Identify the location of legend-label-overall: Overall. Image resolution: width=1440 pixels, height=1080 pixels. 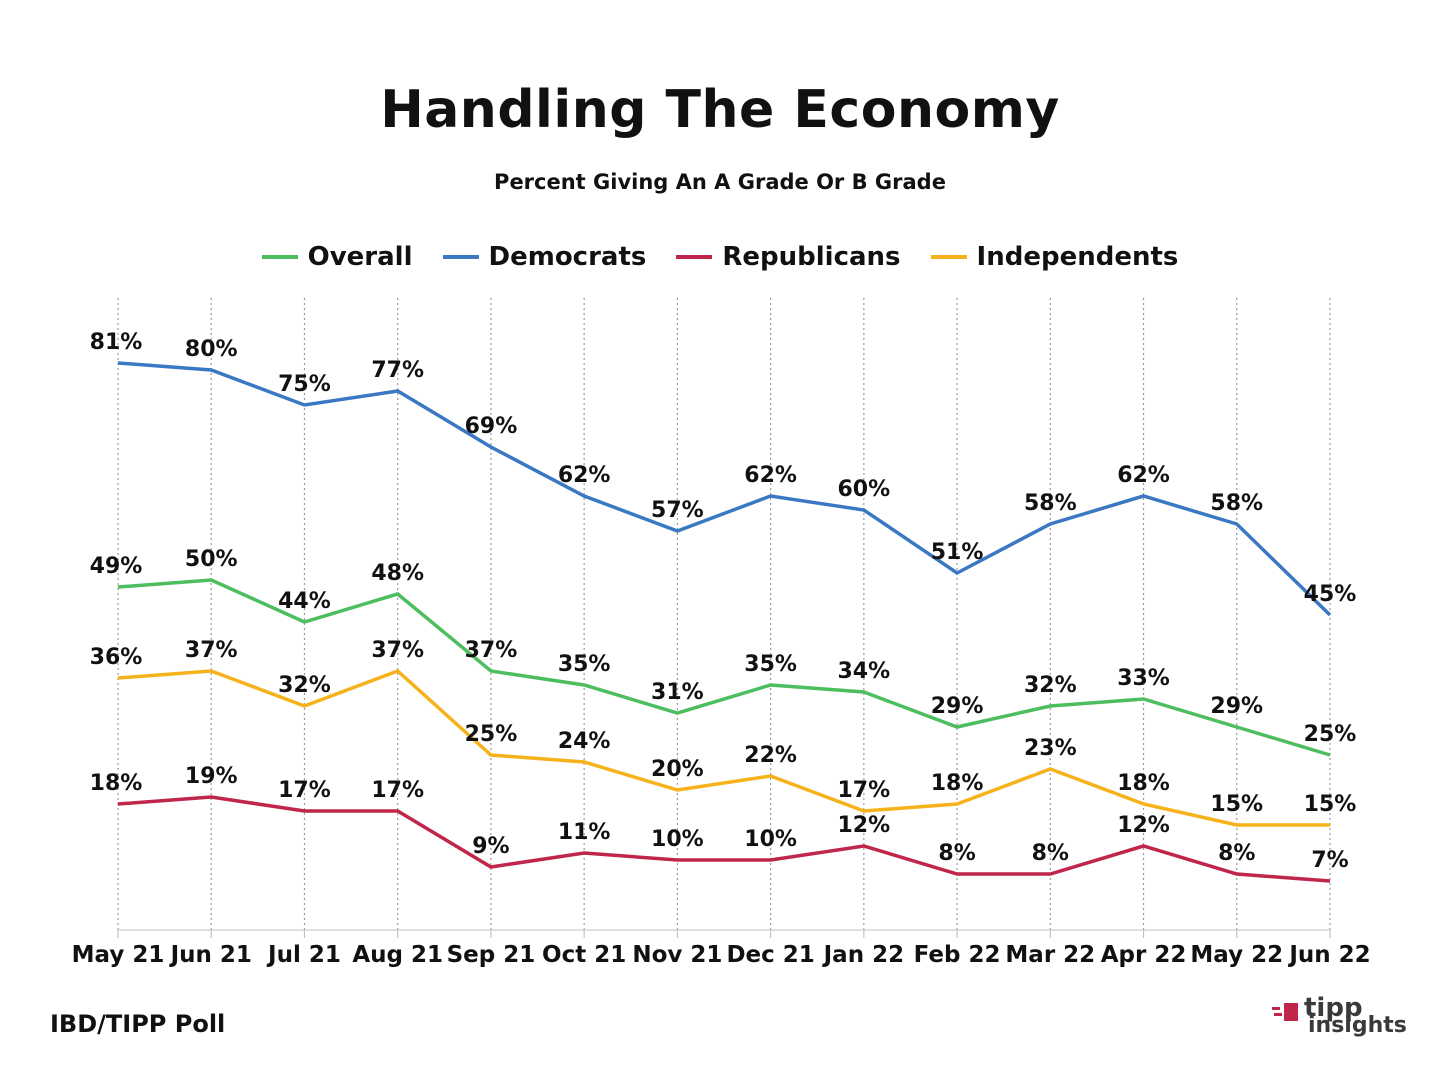
(360, 257).